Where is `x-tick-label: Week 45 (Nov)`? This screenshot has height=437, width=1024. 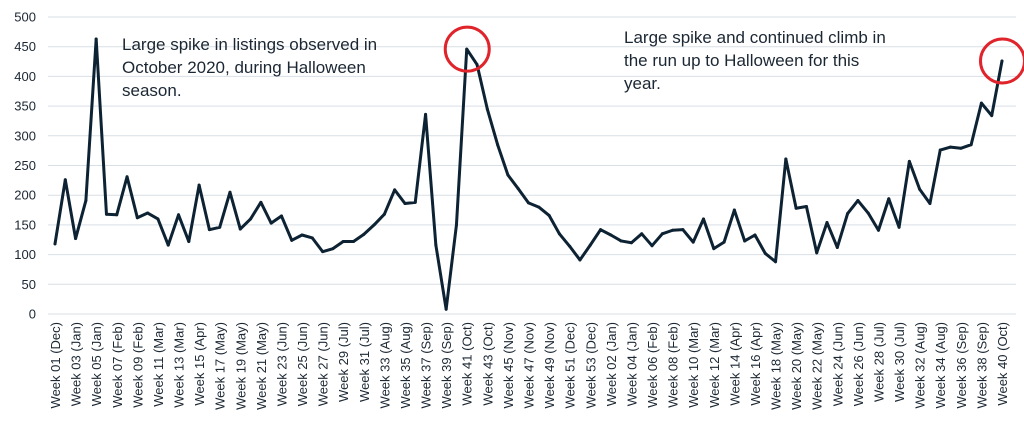 x-tick-label: Week 45 (Nov) is located at coordinates (508, 365).